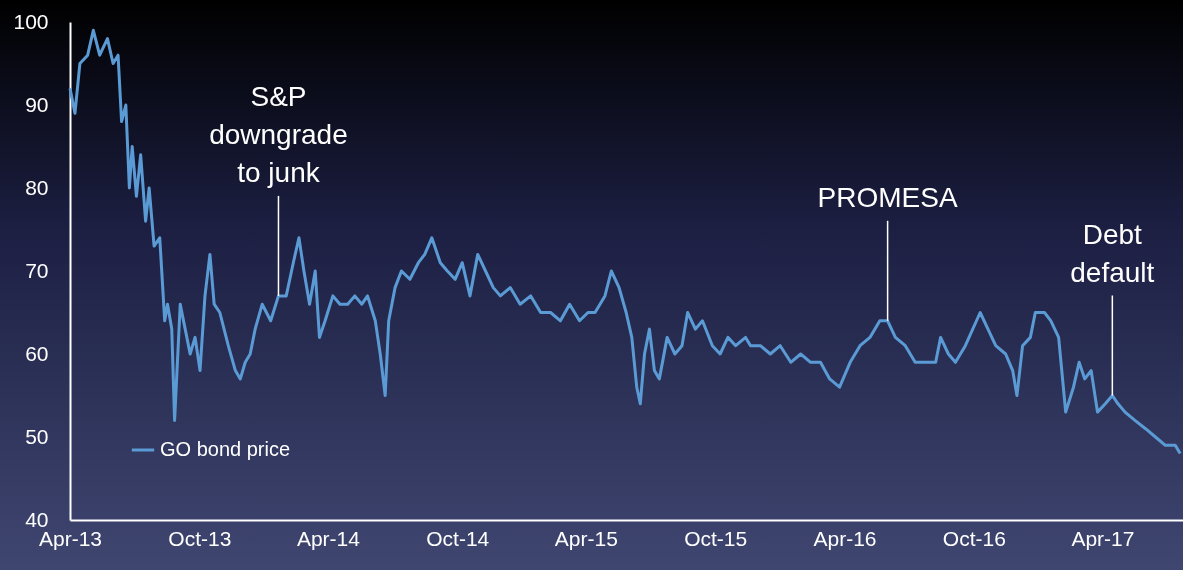 The image size is (1183, 570). Describe the element at coordinates (586, 538) in the screenshot. I see `x-tick-label: Apr-15` at that location.